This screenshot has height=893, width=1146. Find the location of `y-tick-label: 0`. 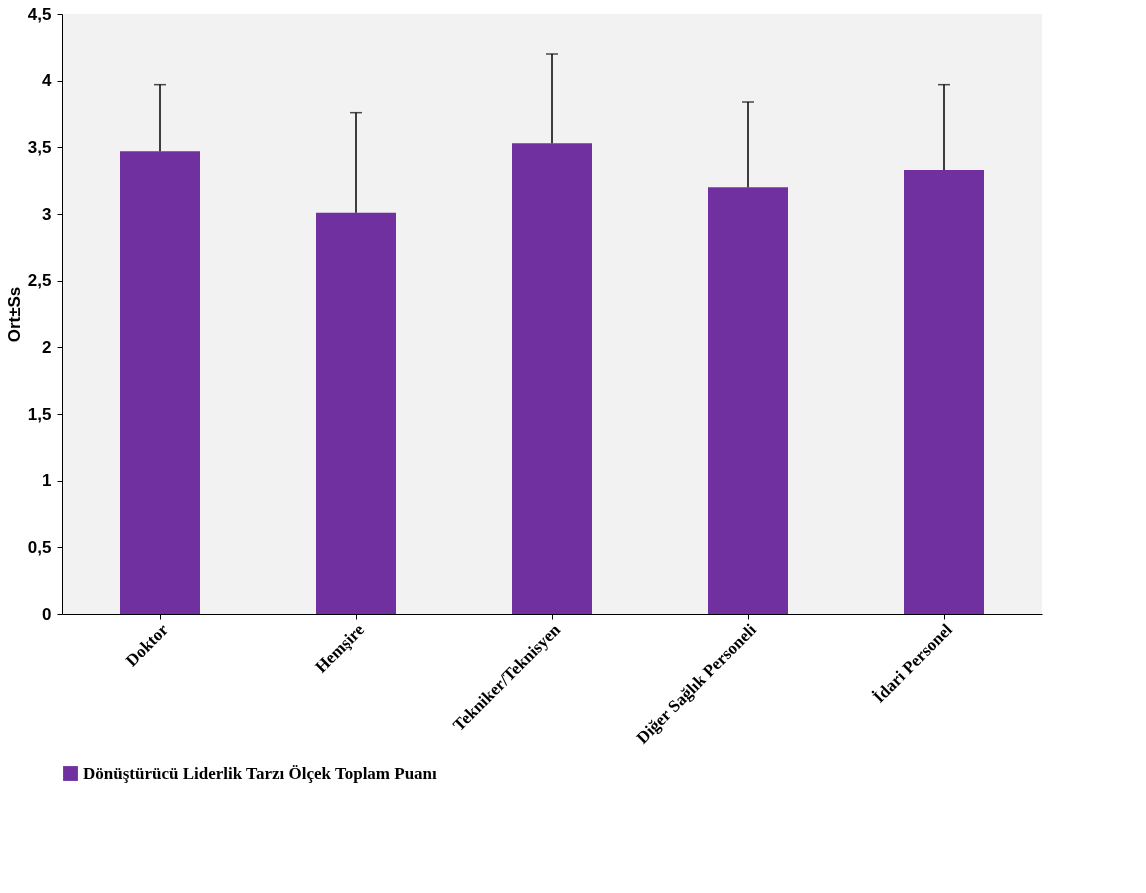

y-tick-label: 0 is located at coordinates (47, 614).